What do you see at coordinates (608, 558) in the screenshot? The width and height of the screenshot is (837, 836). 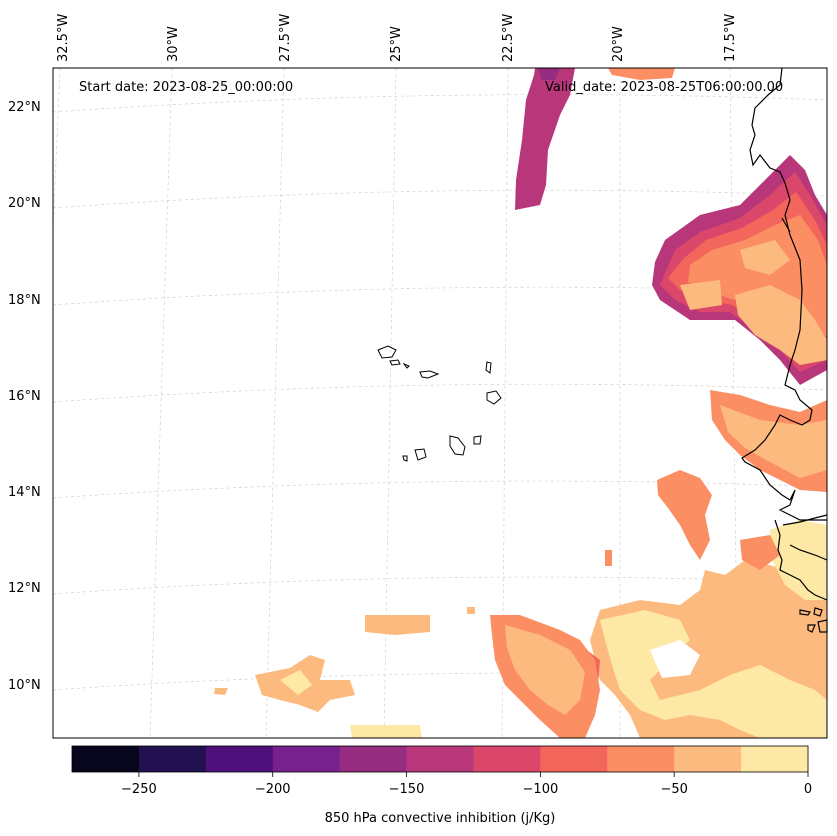 I see `contour-orange-w5` at bounding box center [608, 558].